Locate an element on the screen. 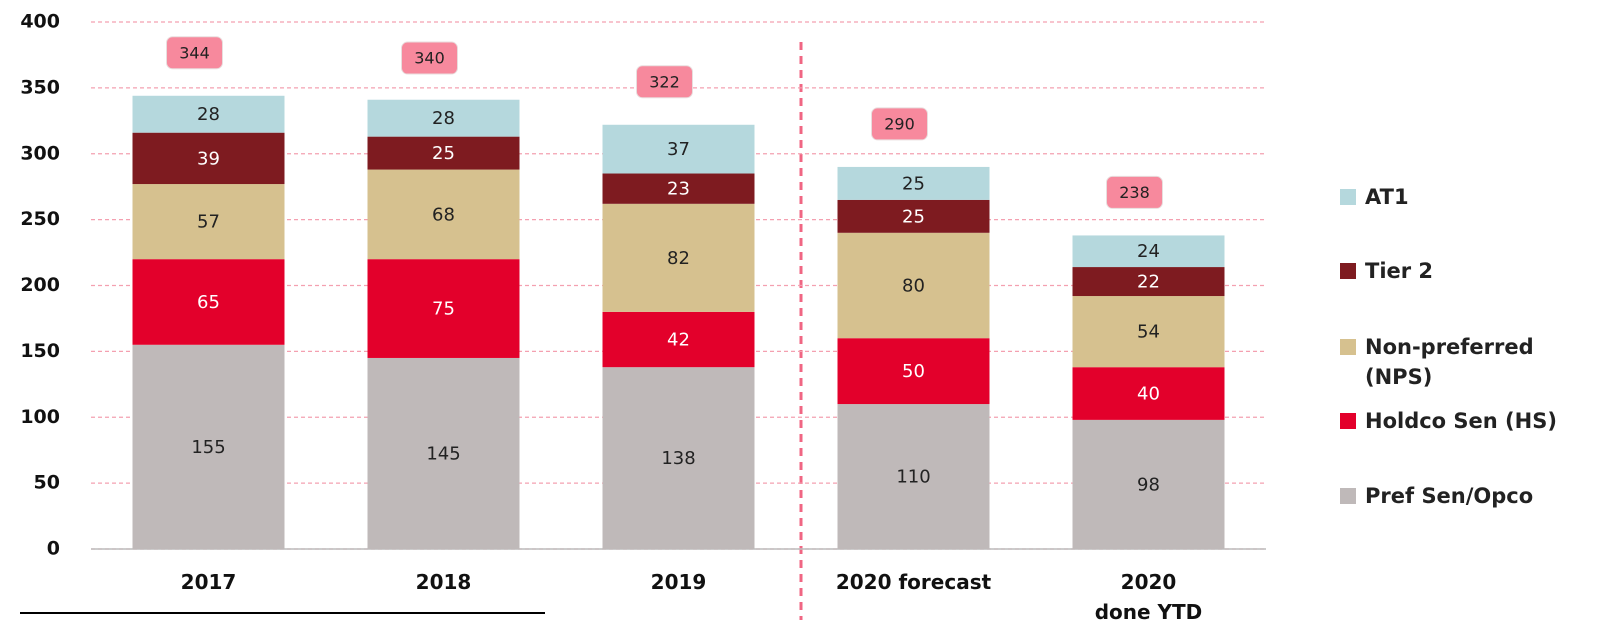 The width and height of the screenshot is (1607, 640). data-label: 80 is located at coordinates (913, 286).